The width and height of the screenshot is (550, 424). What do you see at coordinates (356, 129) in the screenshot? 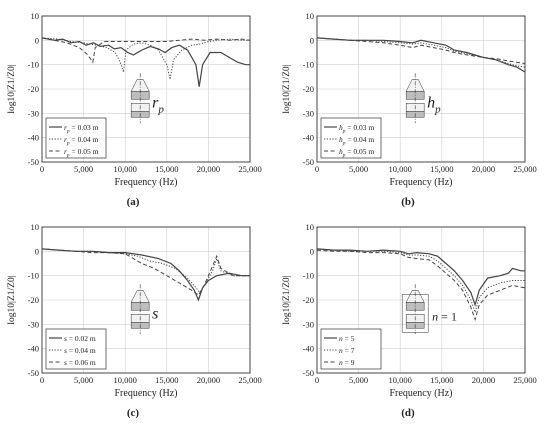
I see `legend-entry: hp = 0.03 m` at bounding box center [356, 129].